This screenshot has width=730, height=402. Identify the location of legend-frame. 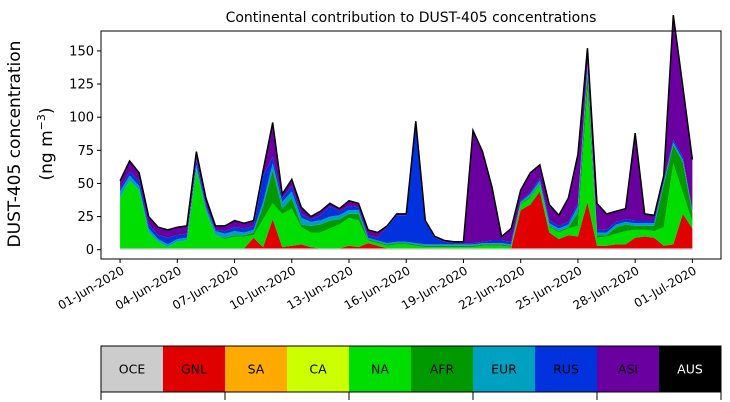
(411, 369).